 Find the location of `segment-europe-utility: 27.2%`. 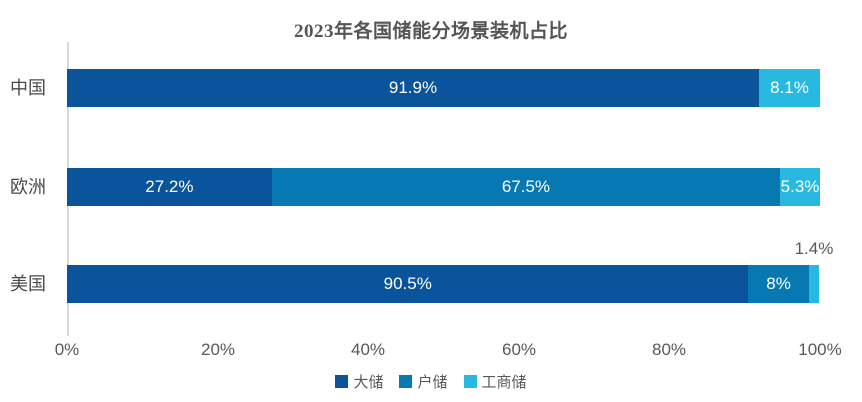

segment-europe-utility: 27.2% is located at coordinates (169, 187).